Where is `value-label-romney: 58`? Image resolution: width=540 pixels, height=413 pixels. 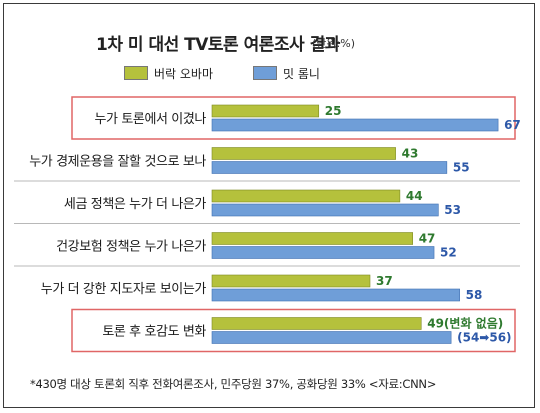
value-label-romney: 58 is located at coordinates (474, 295).